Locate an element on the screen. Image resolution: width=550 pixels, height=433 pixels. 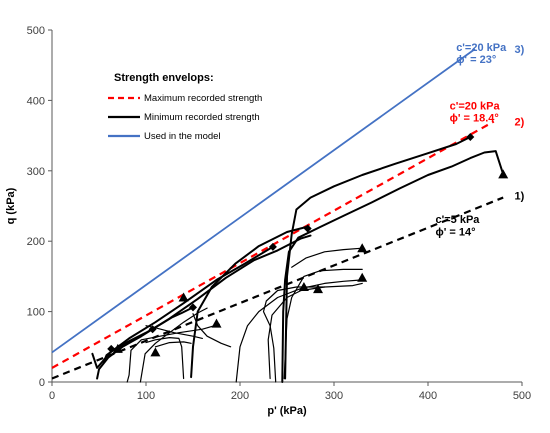
x-tick-label: 500 is located at coordinates (522, 396).